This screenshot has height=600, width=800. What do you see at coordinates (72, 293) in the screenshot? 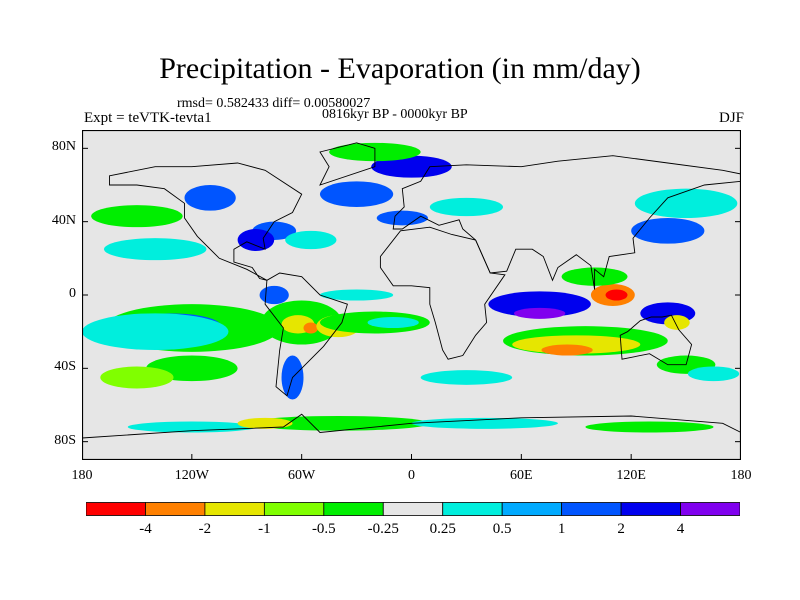
I see `lat-label-2: 0` at bounding box center [72, 293].